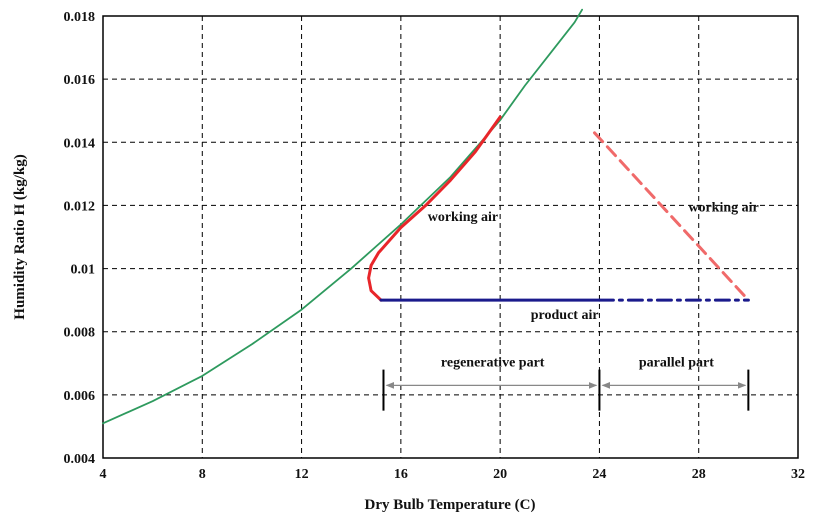  I want to click on x-tick-label: 8, so click(202, 474).